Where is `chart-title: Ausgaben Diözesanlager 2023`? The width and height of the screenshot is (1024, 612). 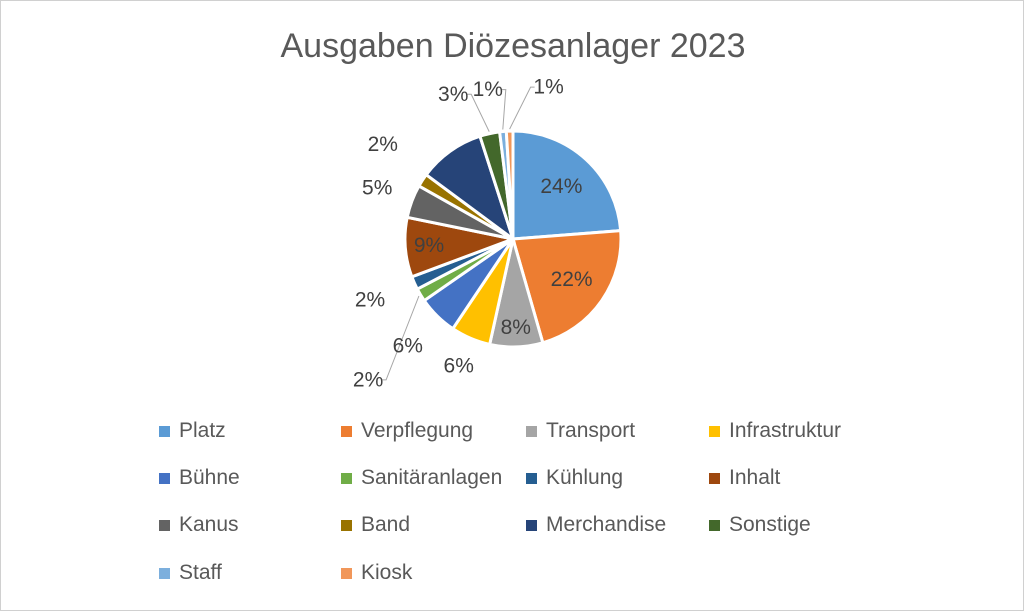
chart-title: Ausgaben Diözesanlager 2023 is located at coordinates (513, 46).